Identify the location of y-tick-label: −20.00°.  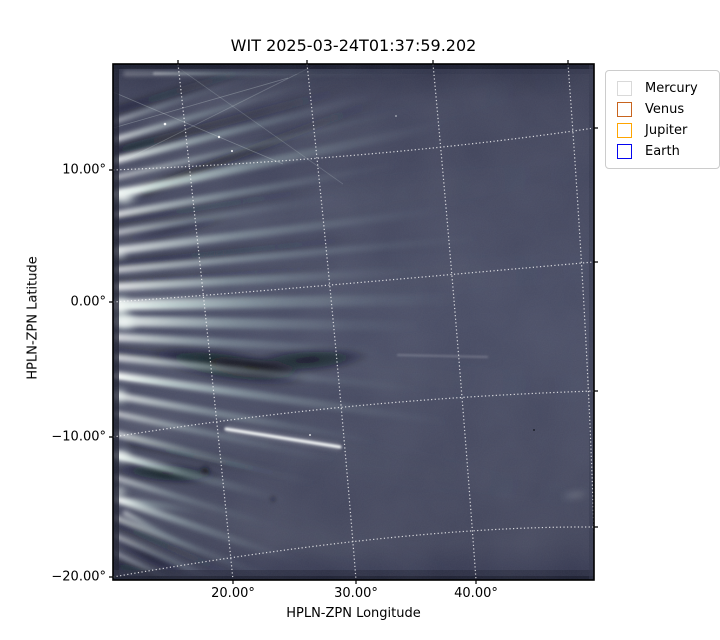
(78, 577).